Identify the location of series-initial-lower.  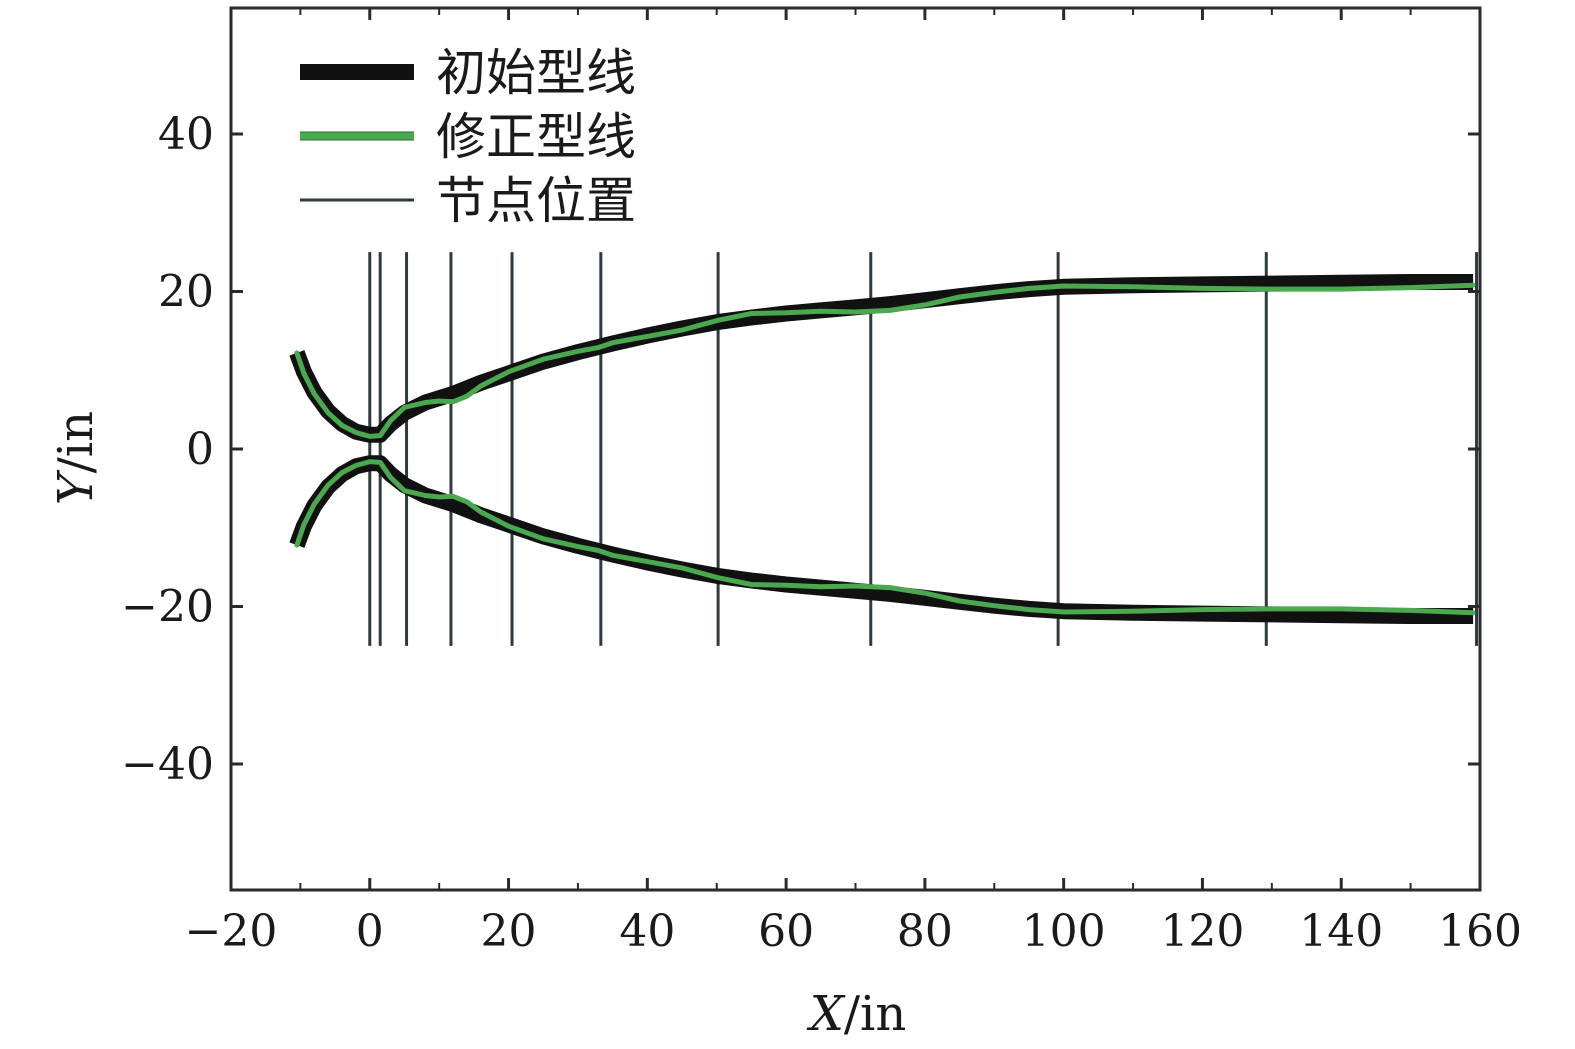
(881, 539).